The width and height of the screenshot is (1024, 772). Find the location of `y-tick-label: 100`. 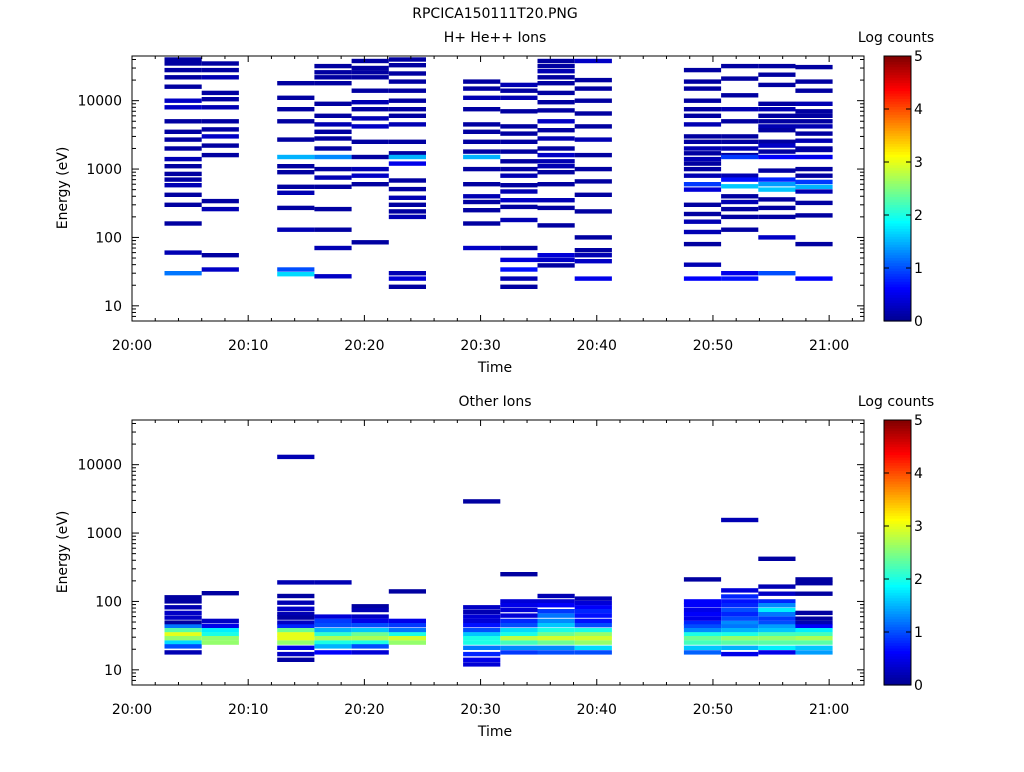

y-tick-label: 100 is located at coordinates (108, 602).